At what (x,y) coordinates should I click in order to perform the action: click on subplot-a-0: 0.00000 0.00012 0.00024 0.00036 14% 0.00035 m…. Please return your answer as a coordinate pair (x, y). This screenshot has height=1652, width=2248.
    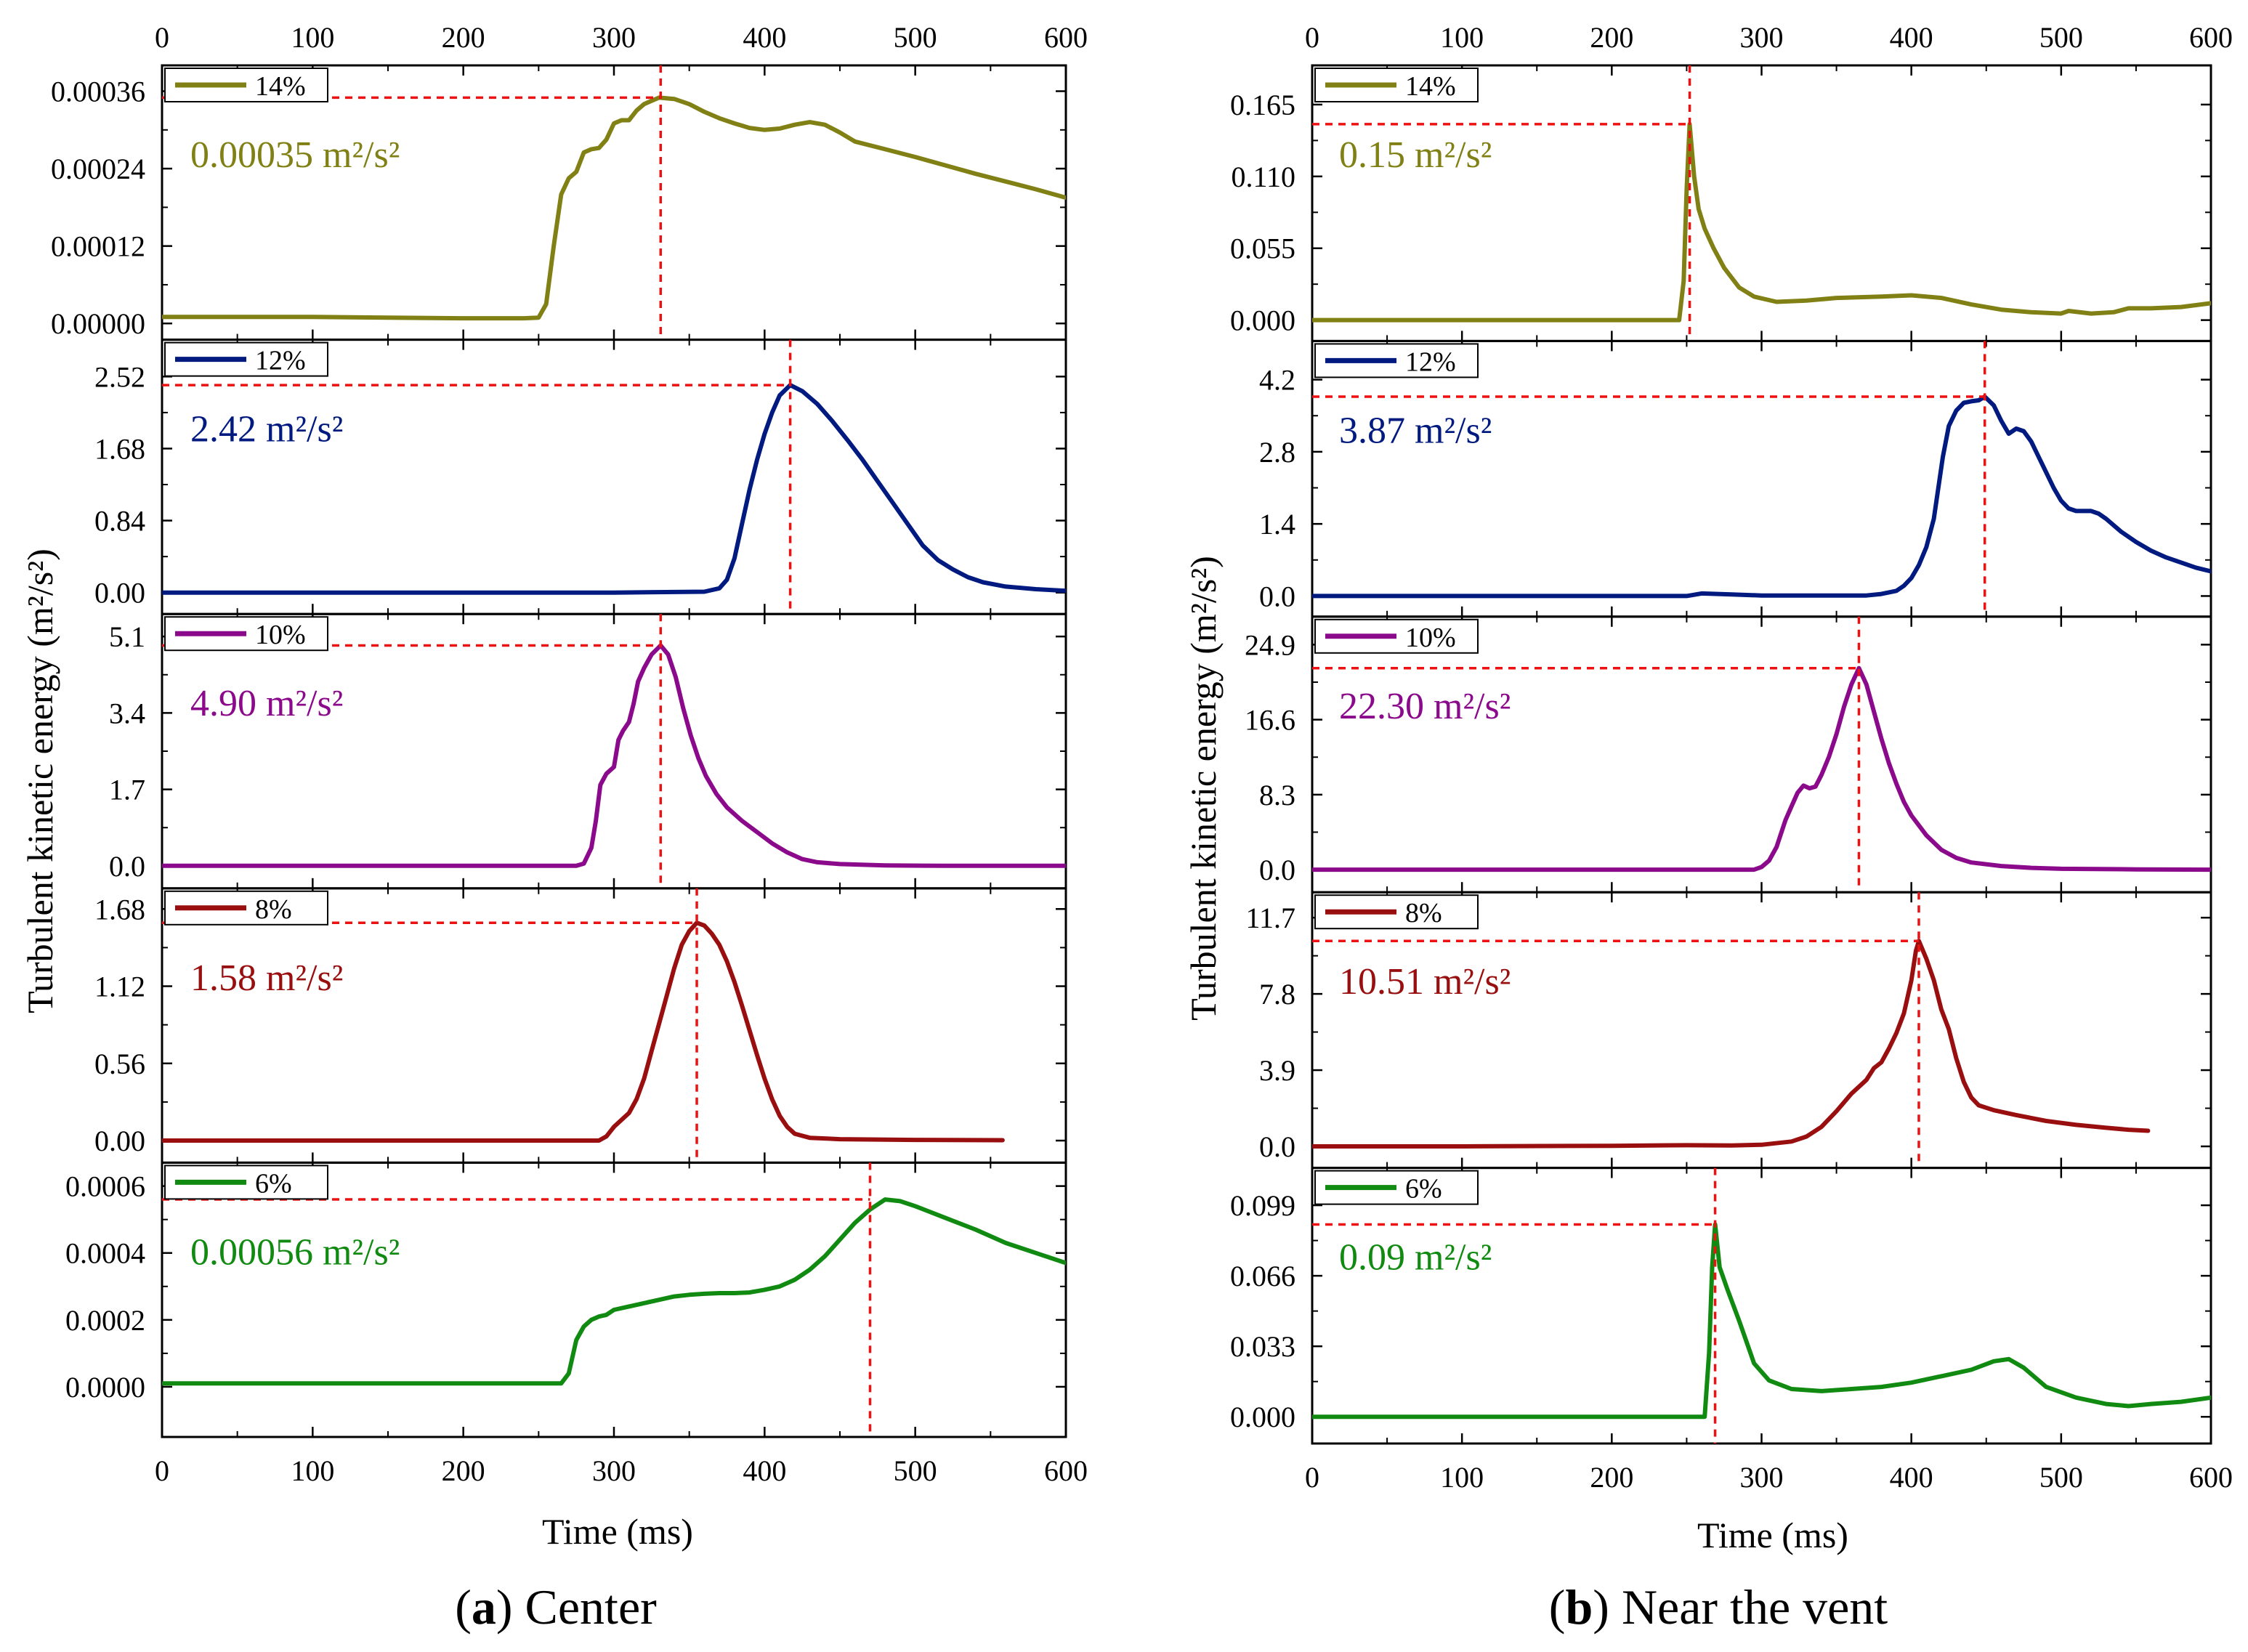
    Looking at the image, I should click on (559, 202).